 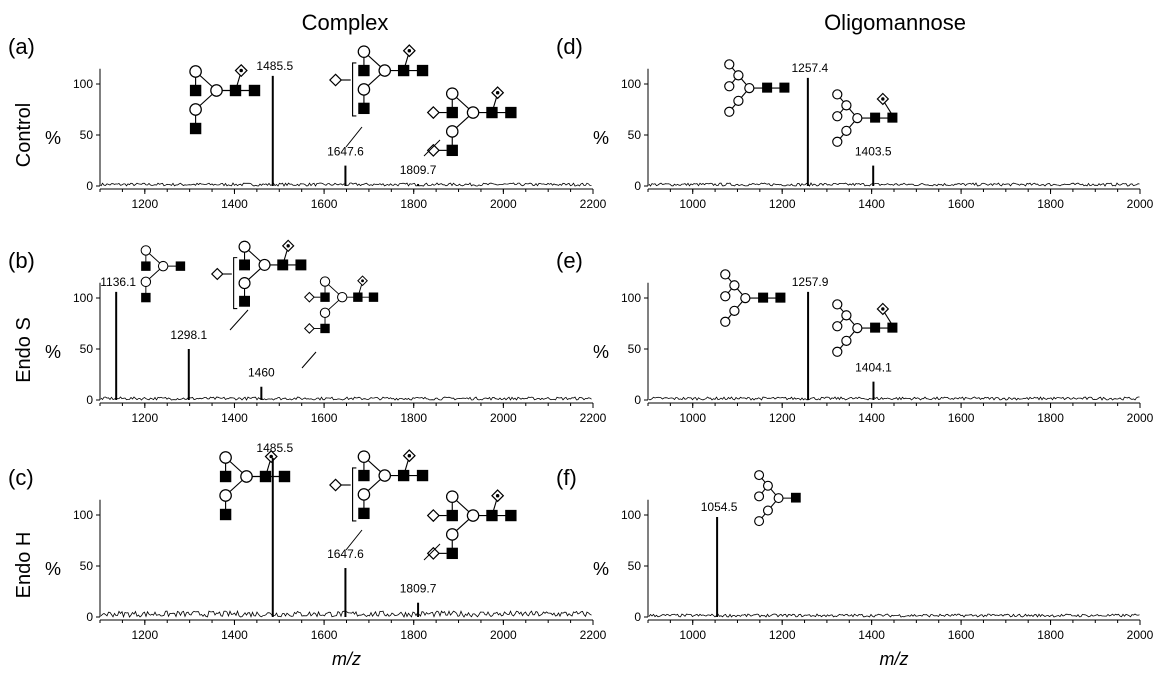 What do you see at coordinates (188, 335) in the screenshot?
I see `peak-label: 1298.1` at bounding box center [188, 335].